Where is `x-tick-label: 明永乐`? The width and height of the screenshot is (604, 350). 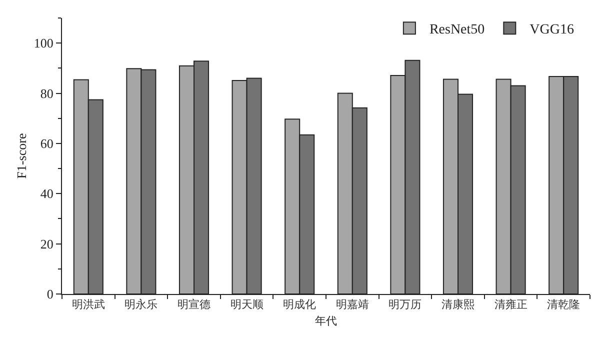
x-tick-label: 明永乐 is located at coordinates (141, 305).